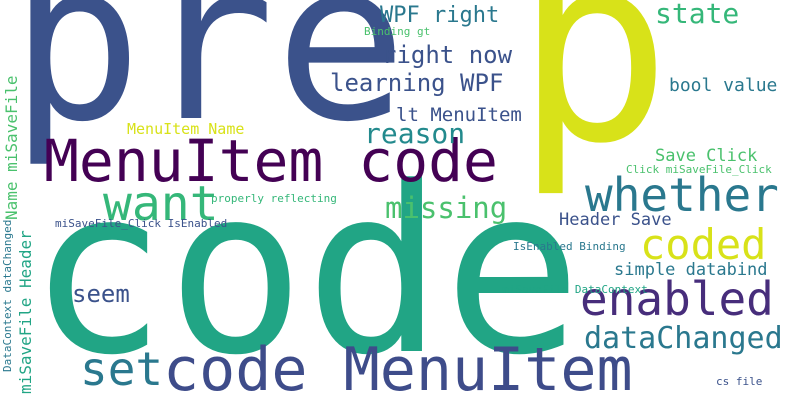  I want to click on word-properly-reflecting: properly reflecting, so click(274, 198).